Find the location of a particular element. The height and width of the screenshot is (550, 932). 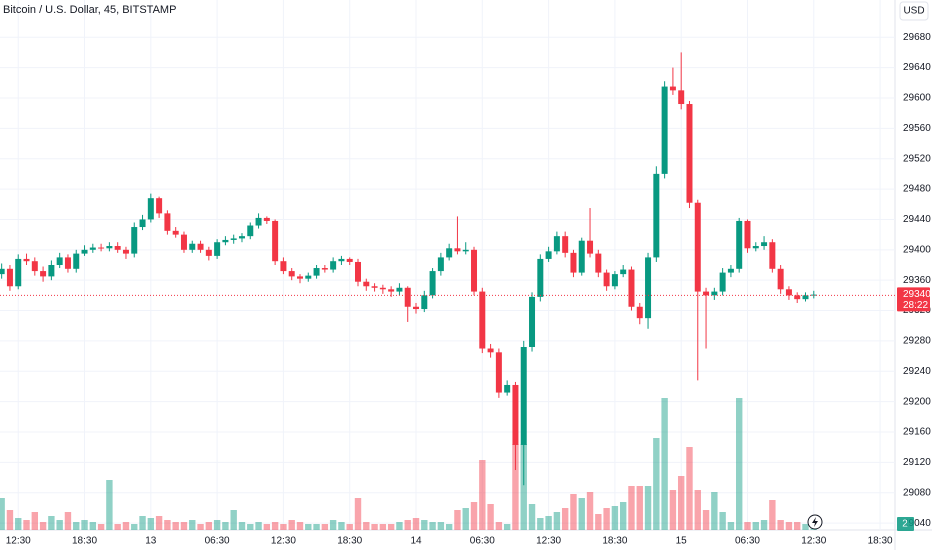

volume-label: 2 is located at coordinates (905, 524).